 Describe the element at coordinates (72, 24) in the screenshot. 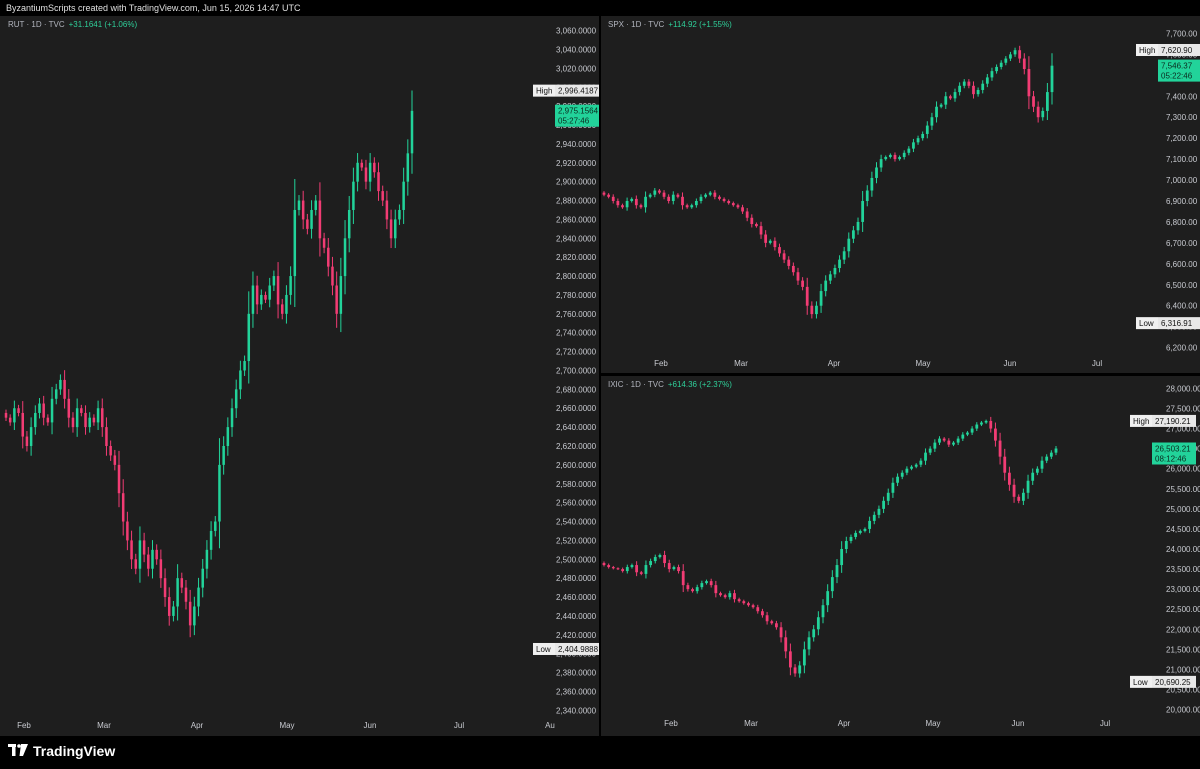

I see `rut-legend: RUT · 1D · TVC +31.1641 (+1.06%)` at that location.